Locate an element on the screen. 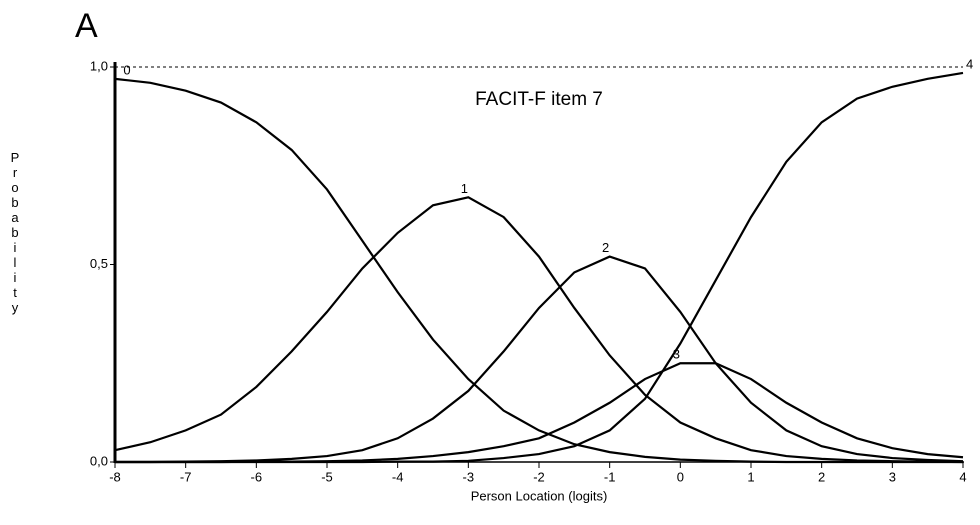 The height and width of the screenshot is (525, 980). x-tick-label: 3 is located at coordinates (892, 476).